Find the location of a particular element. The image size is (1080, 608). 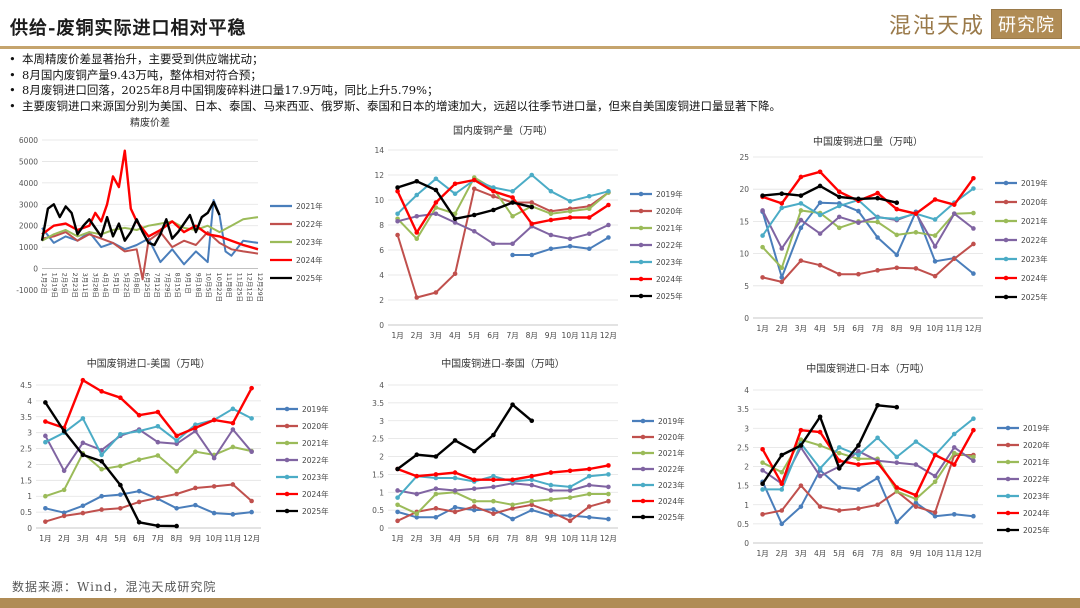

x-tick-label: 9月1日 is located at coordinates (188, 283).